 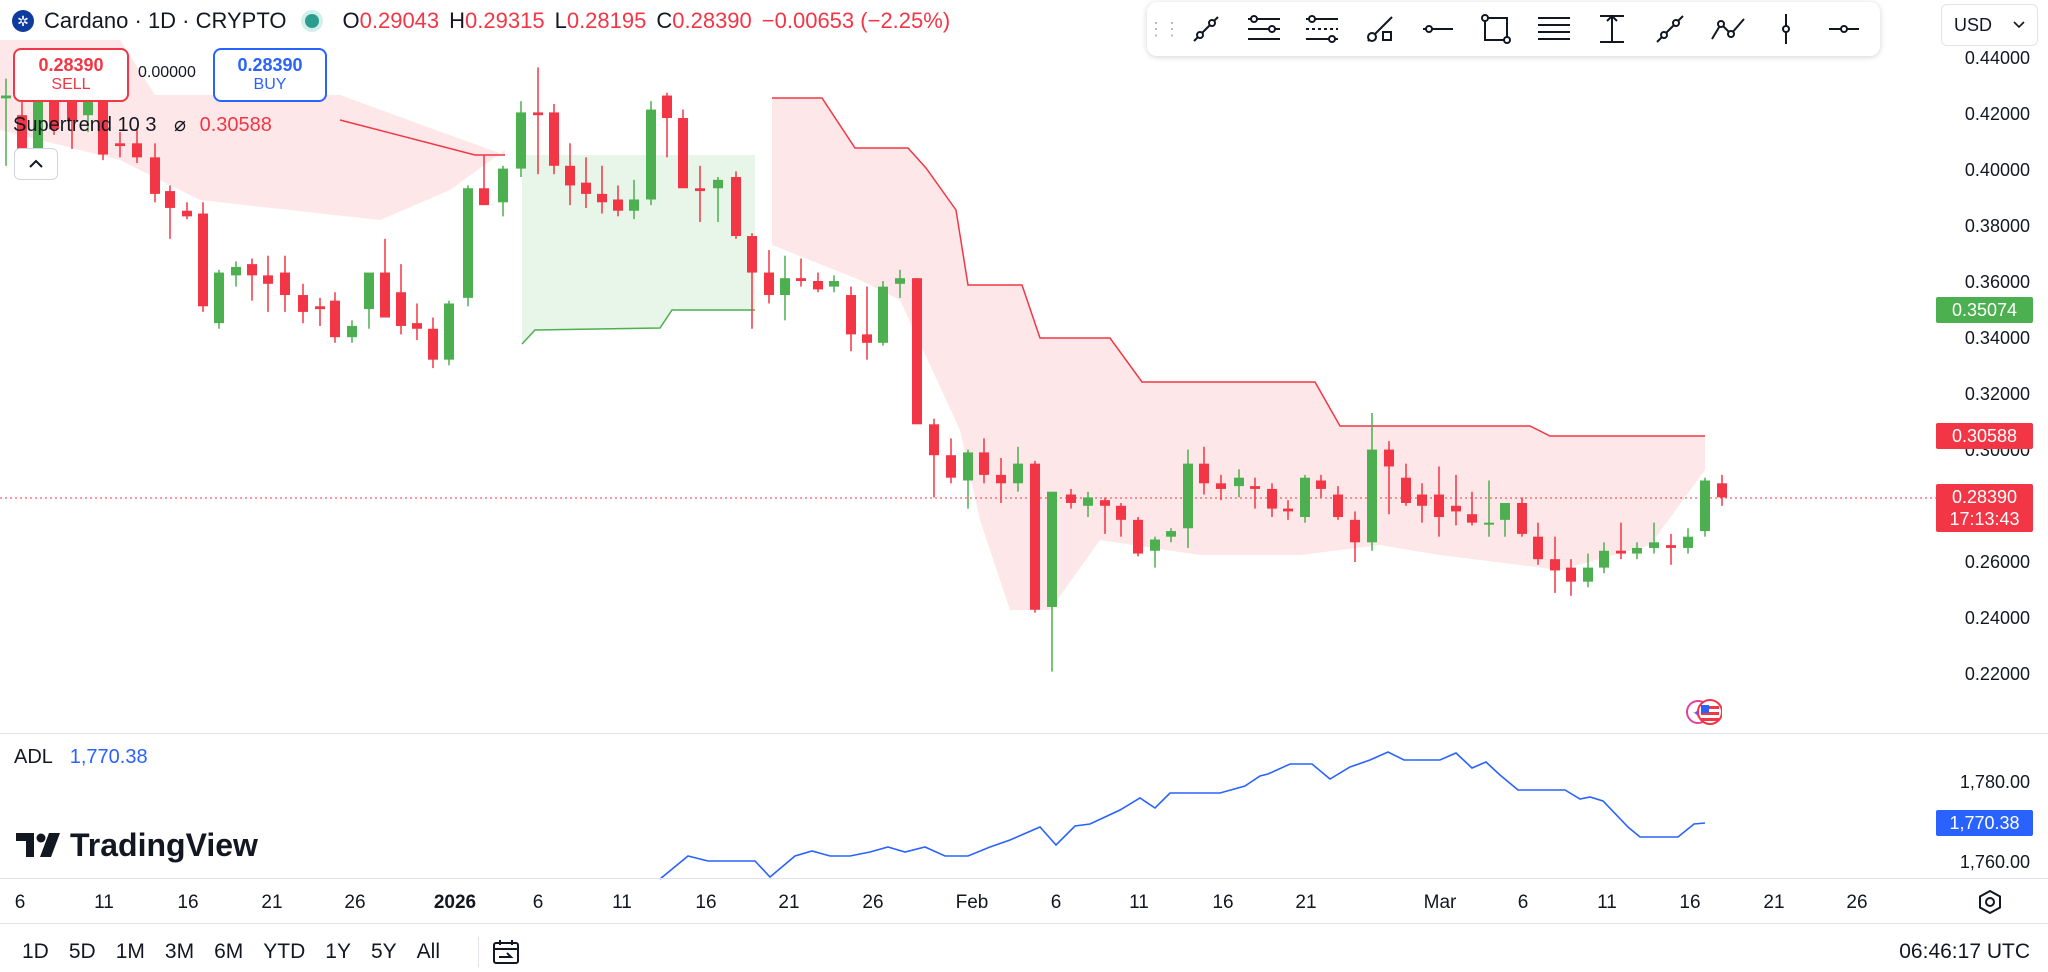 What do you see at coordinates (71, 65) in the screenshot?
I see `sell-price: 0.28390` at bounding box center [71, 65].